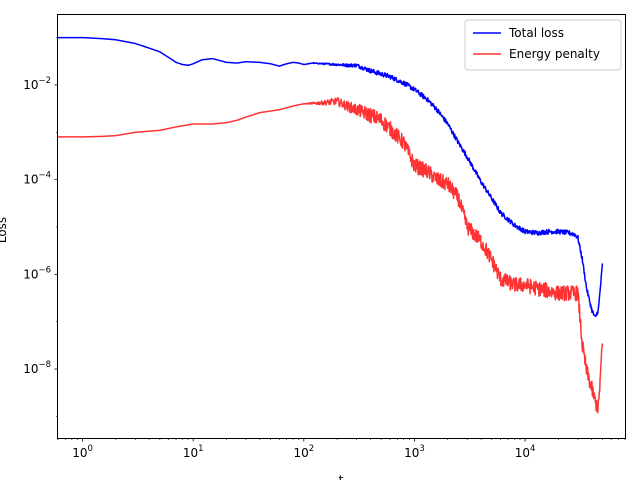  What do you see at coordinates (37, 179) in the screenshot?
I see `y-tick-label: 10⁻⁴` at bounding box center [37, 179].